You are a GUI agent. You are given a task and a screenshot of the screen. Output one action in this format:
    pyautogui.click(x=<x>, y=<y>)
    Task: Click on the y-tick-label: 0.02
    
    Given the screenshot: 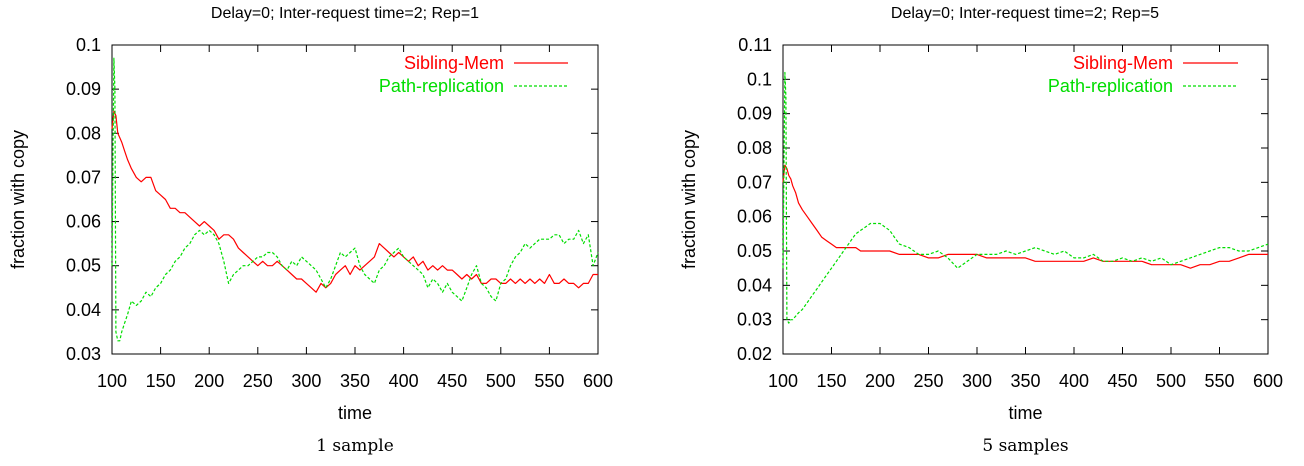 What is the action you would take?
    pyautogui.click(x=754, y=354)
    